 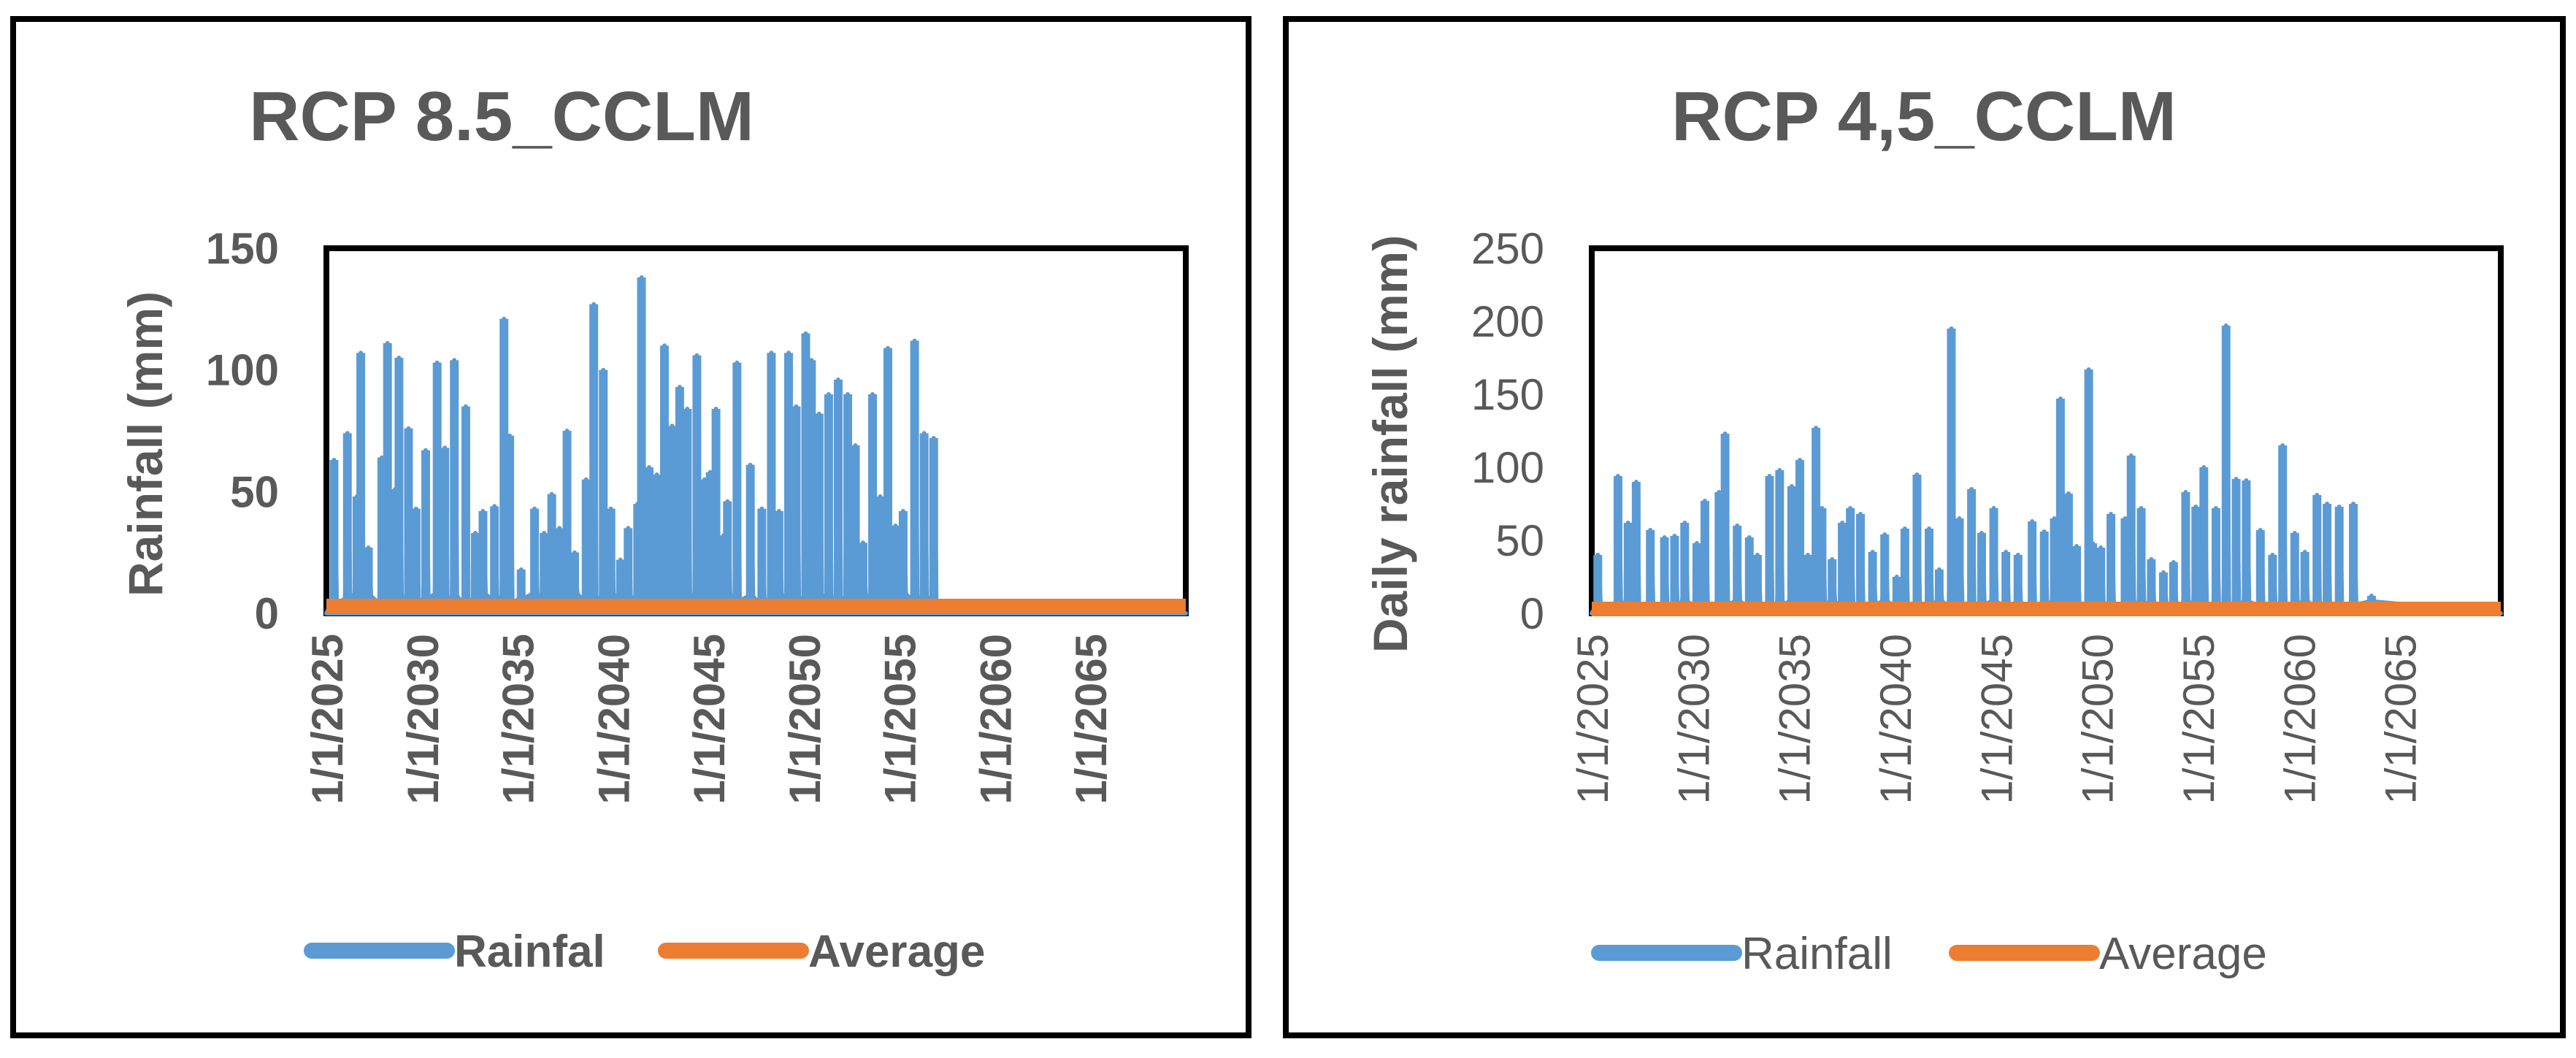 I want to click on y-tick-labels: 0 50 100 150, so click(x=242, y=431).